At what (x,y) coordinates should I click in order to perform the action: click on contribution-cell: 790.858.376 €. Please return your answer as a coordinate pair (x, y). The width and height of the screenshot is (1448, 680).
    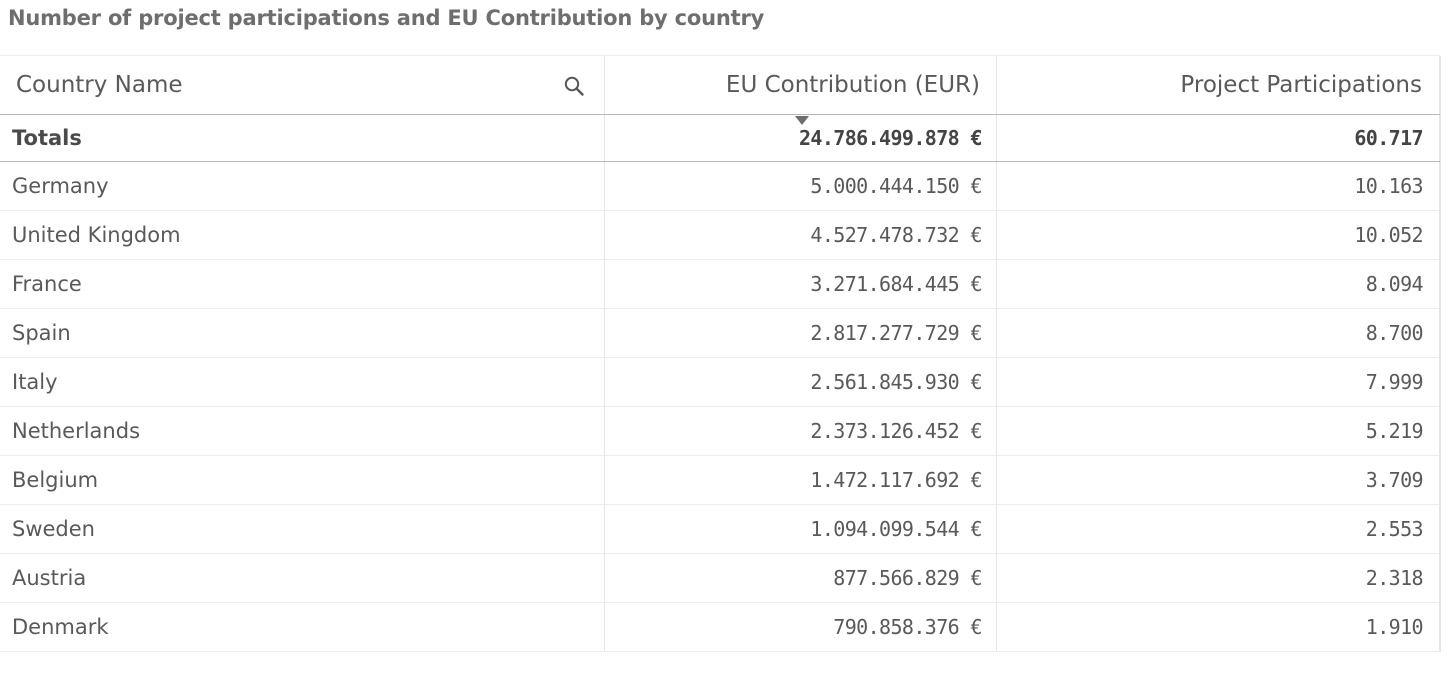
    Looking at the image, I should click on (801, 627).